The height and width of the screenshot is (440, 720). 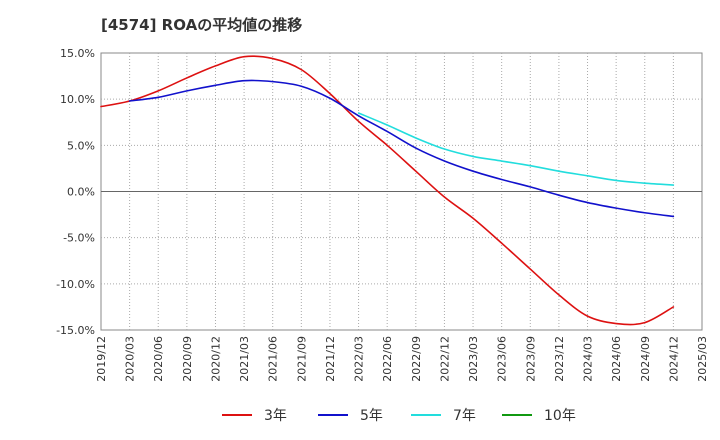 What do you see at coordinates (81, 145) in the screenshot?
I see `y-tick-label: 5.0%` at bounding box center [81, 145].